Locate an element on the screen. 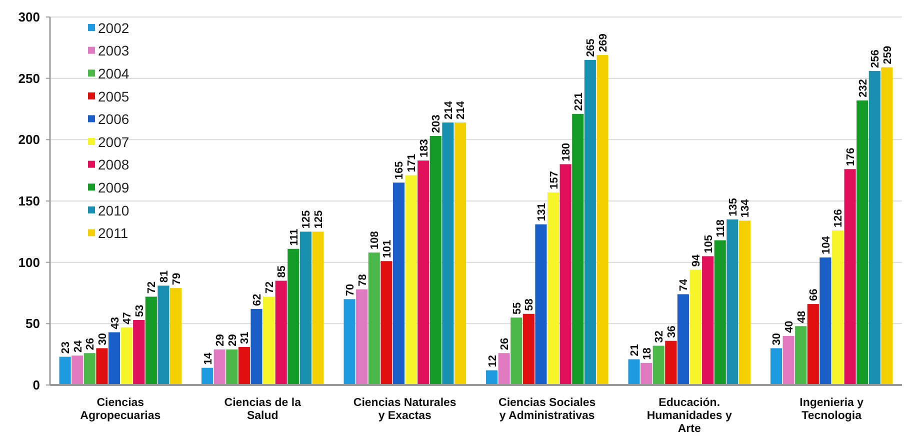  y-tick-label: 200 is located at coordinates (29, 140).